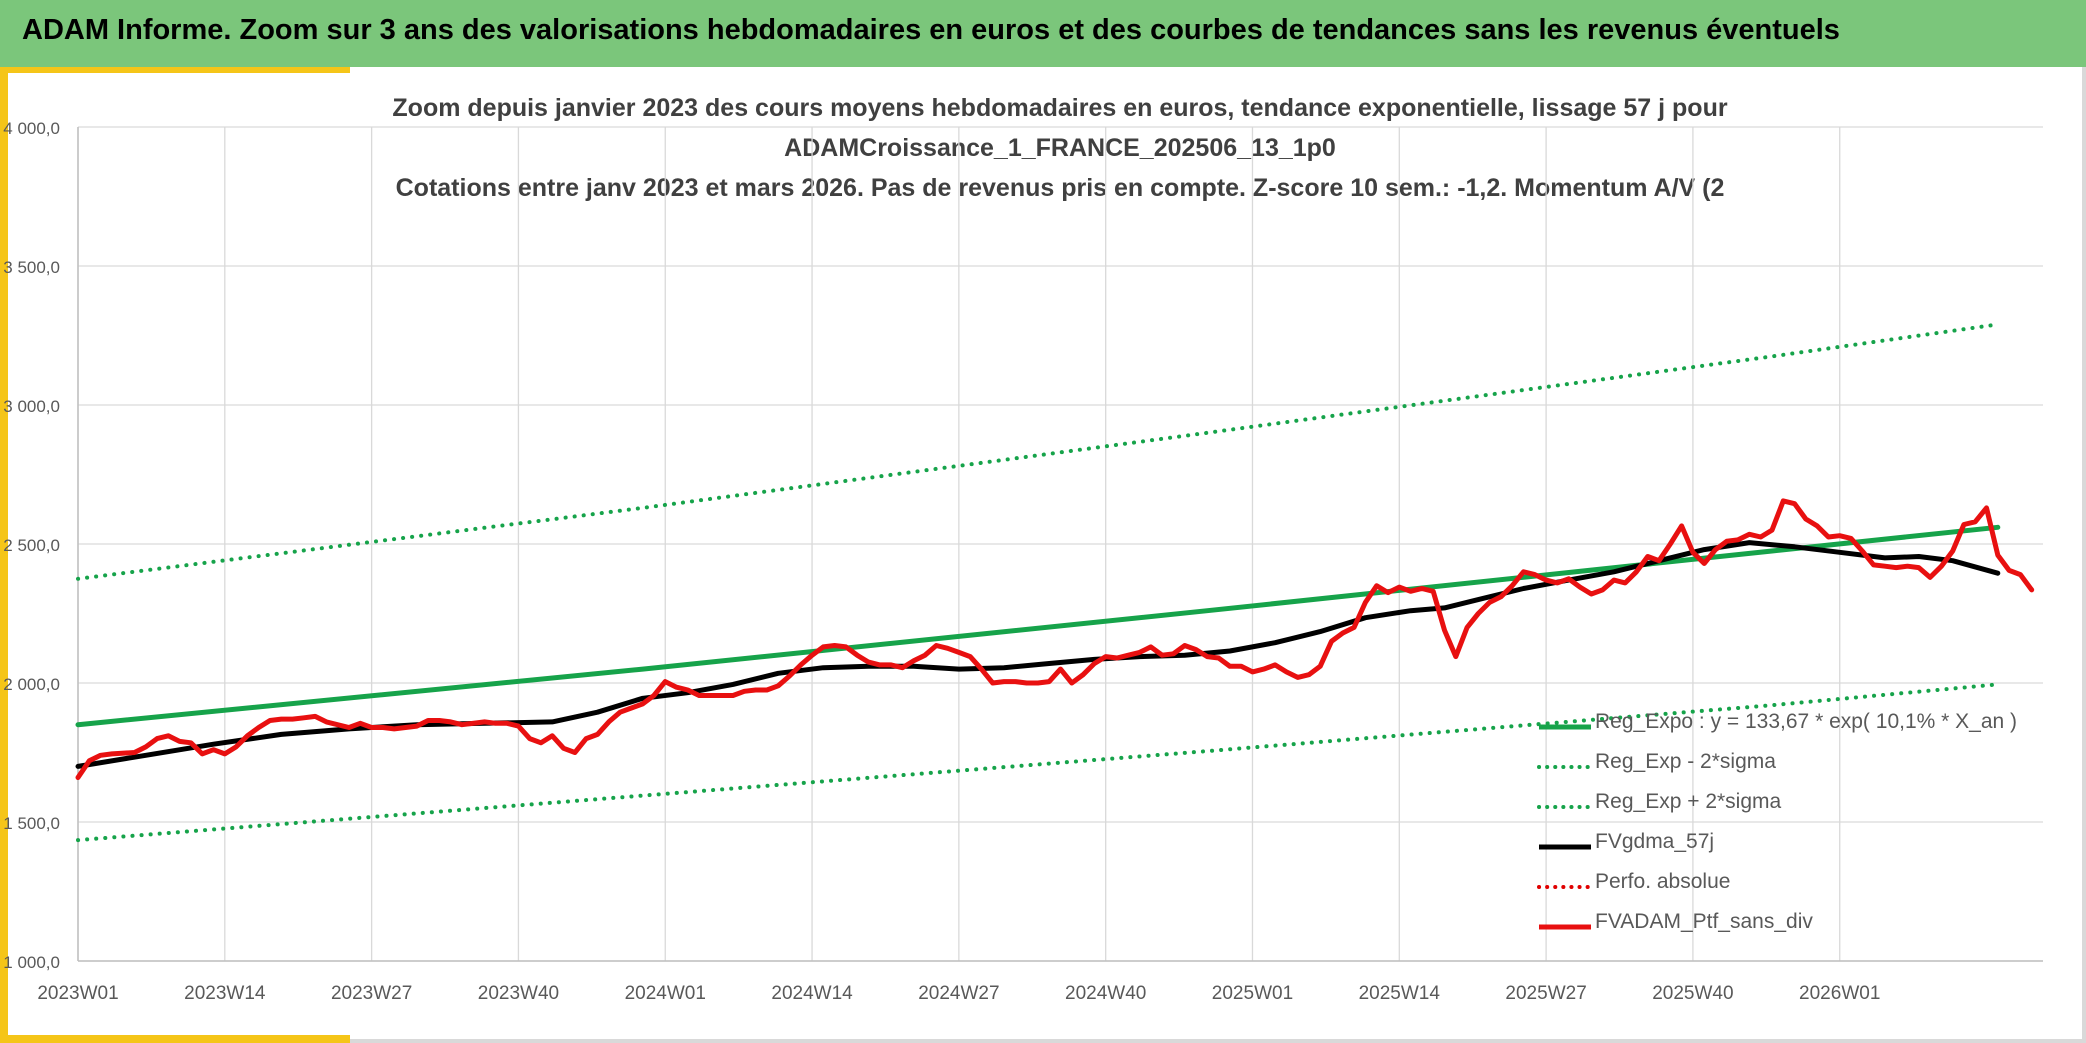 The image size is (2086, 1043). I want to click on x-tick-label: 2024W40, so click(1105, 993).